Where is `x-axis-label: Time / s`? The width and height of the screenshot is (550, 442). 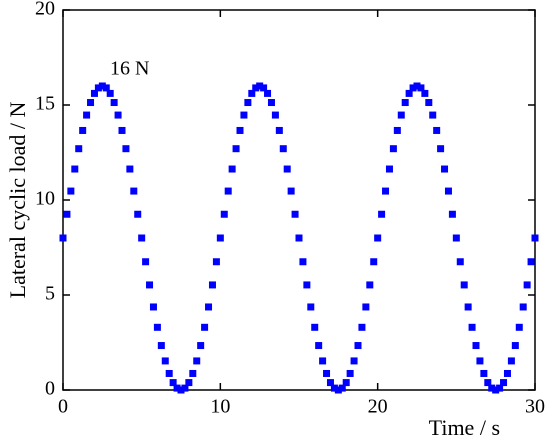
x-axis-label: Time / s is located at coordinates (464, 427).